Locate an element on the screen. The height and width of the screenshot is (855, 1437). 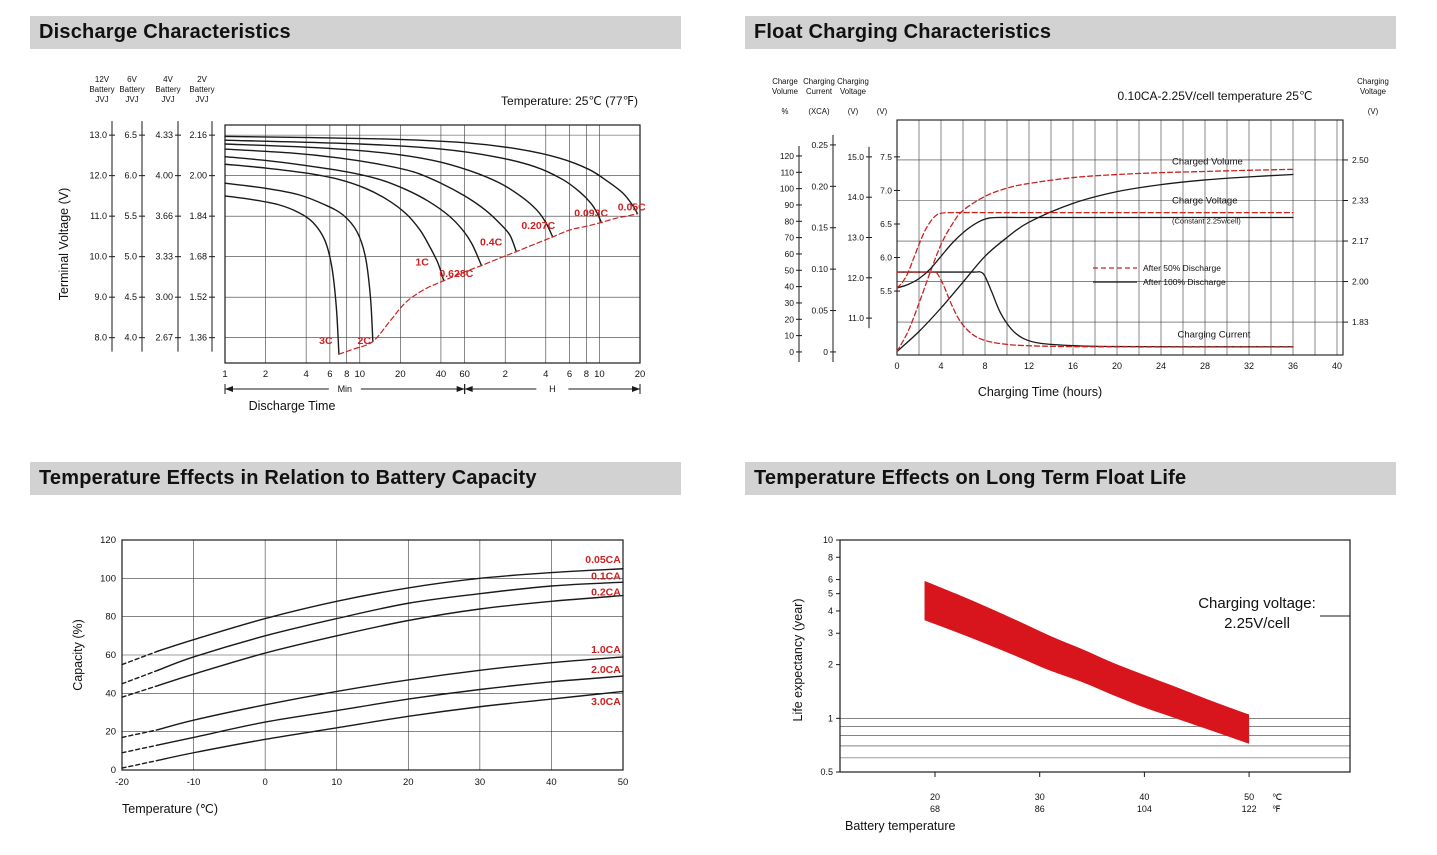
curve-2.0CA is located at coordinates (390, 710).